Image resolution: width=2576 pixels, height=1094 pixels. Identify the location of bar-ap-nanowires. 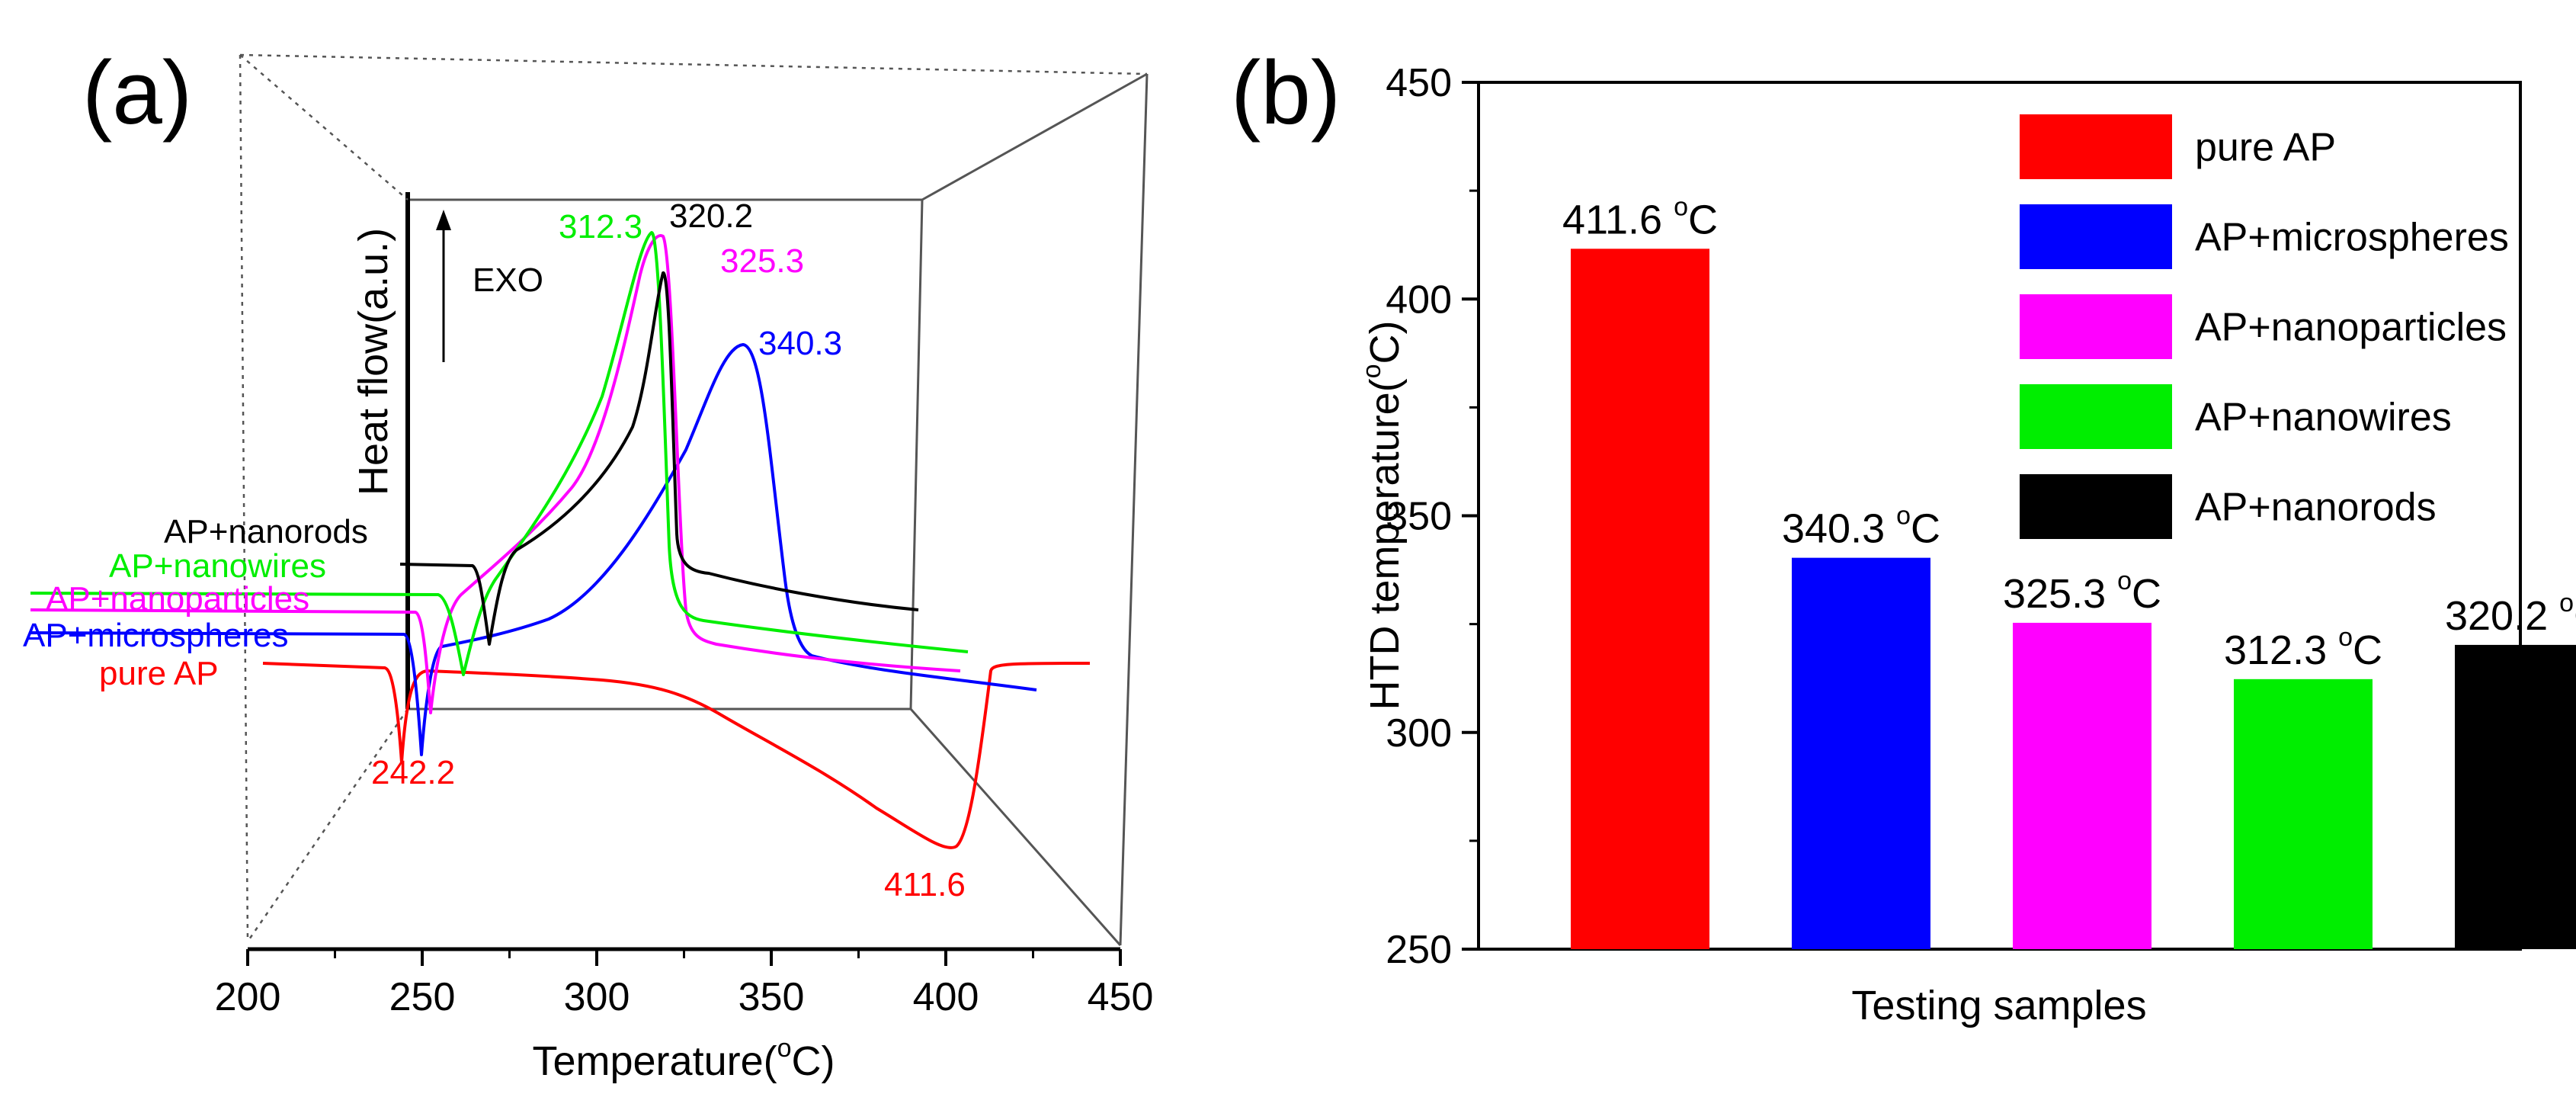
(2303, 814).